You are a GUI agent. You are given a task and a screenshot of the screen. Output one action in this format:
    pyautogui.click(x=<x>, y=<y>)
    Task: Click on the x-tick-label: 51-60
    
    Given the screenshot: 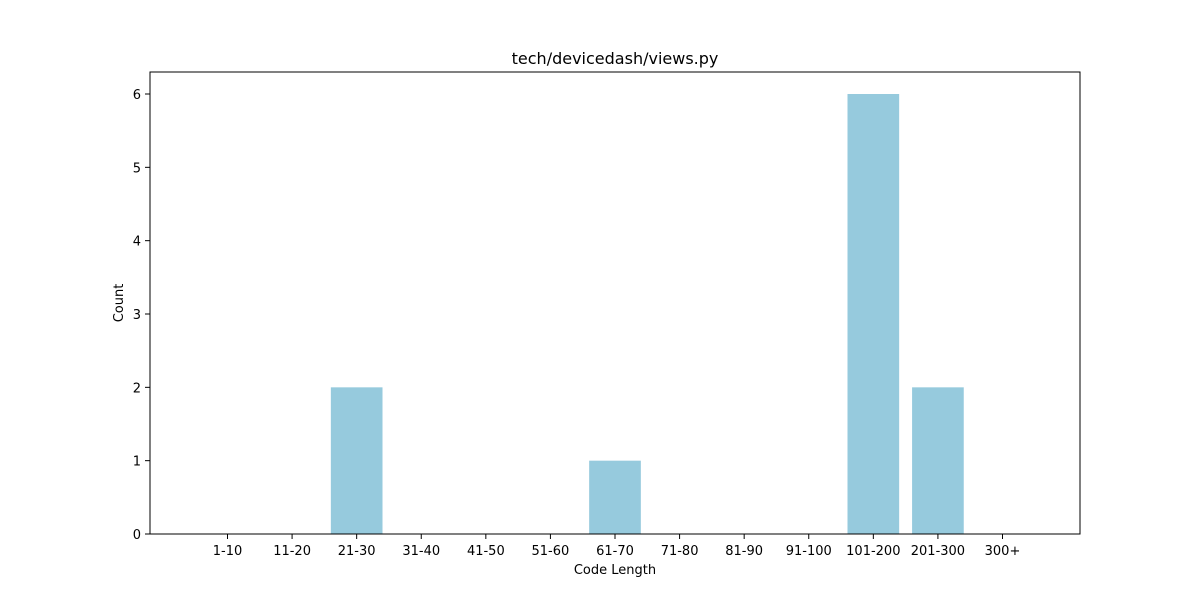 What is the action you would take?
    pyautogui.click(x=551, y=551)
    